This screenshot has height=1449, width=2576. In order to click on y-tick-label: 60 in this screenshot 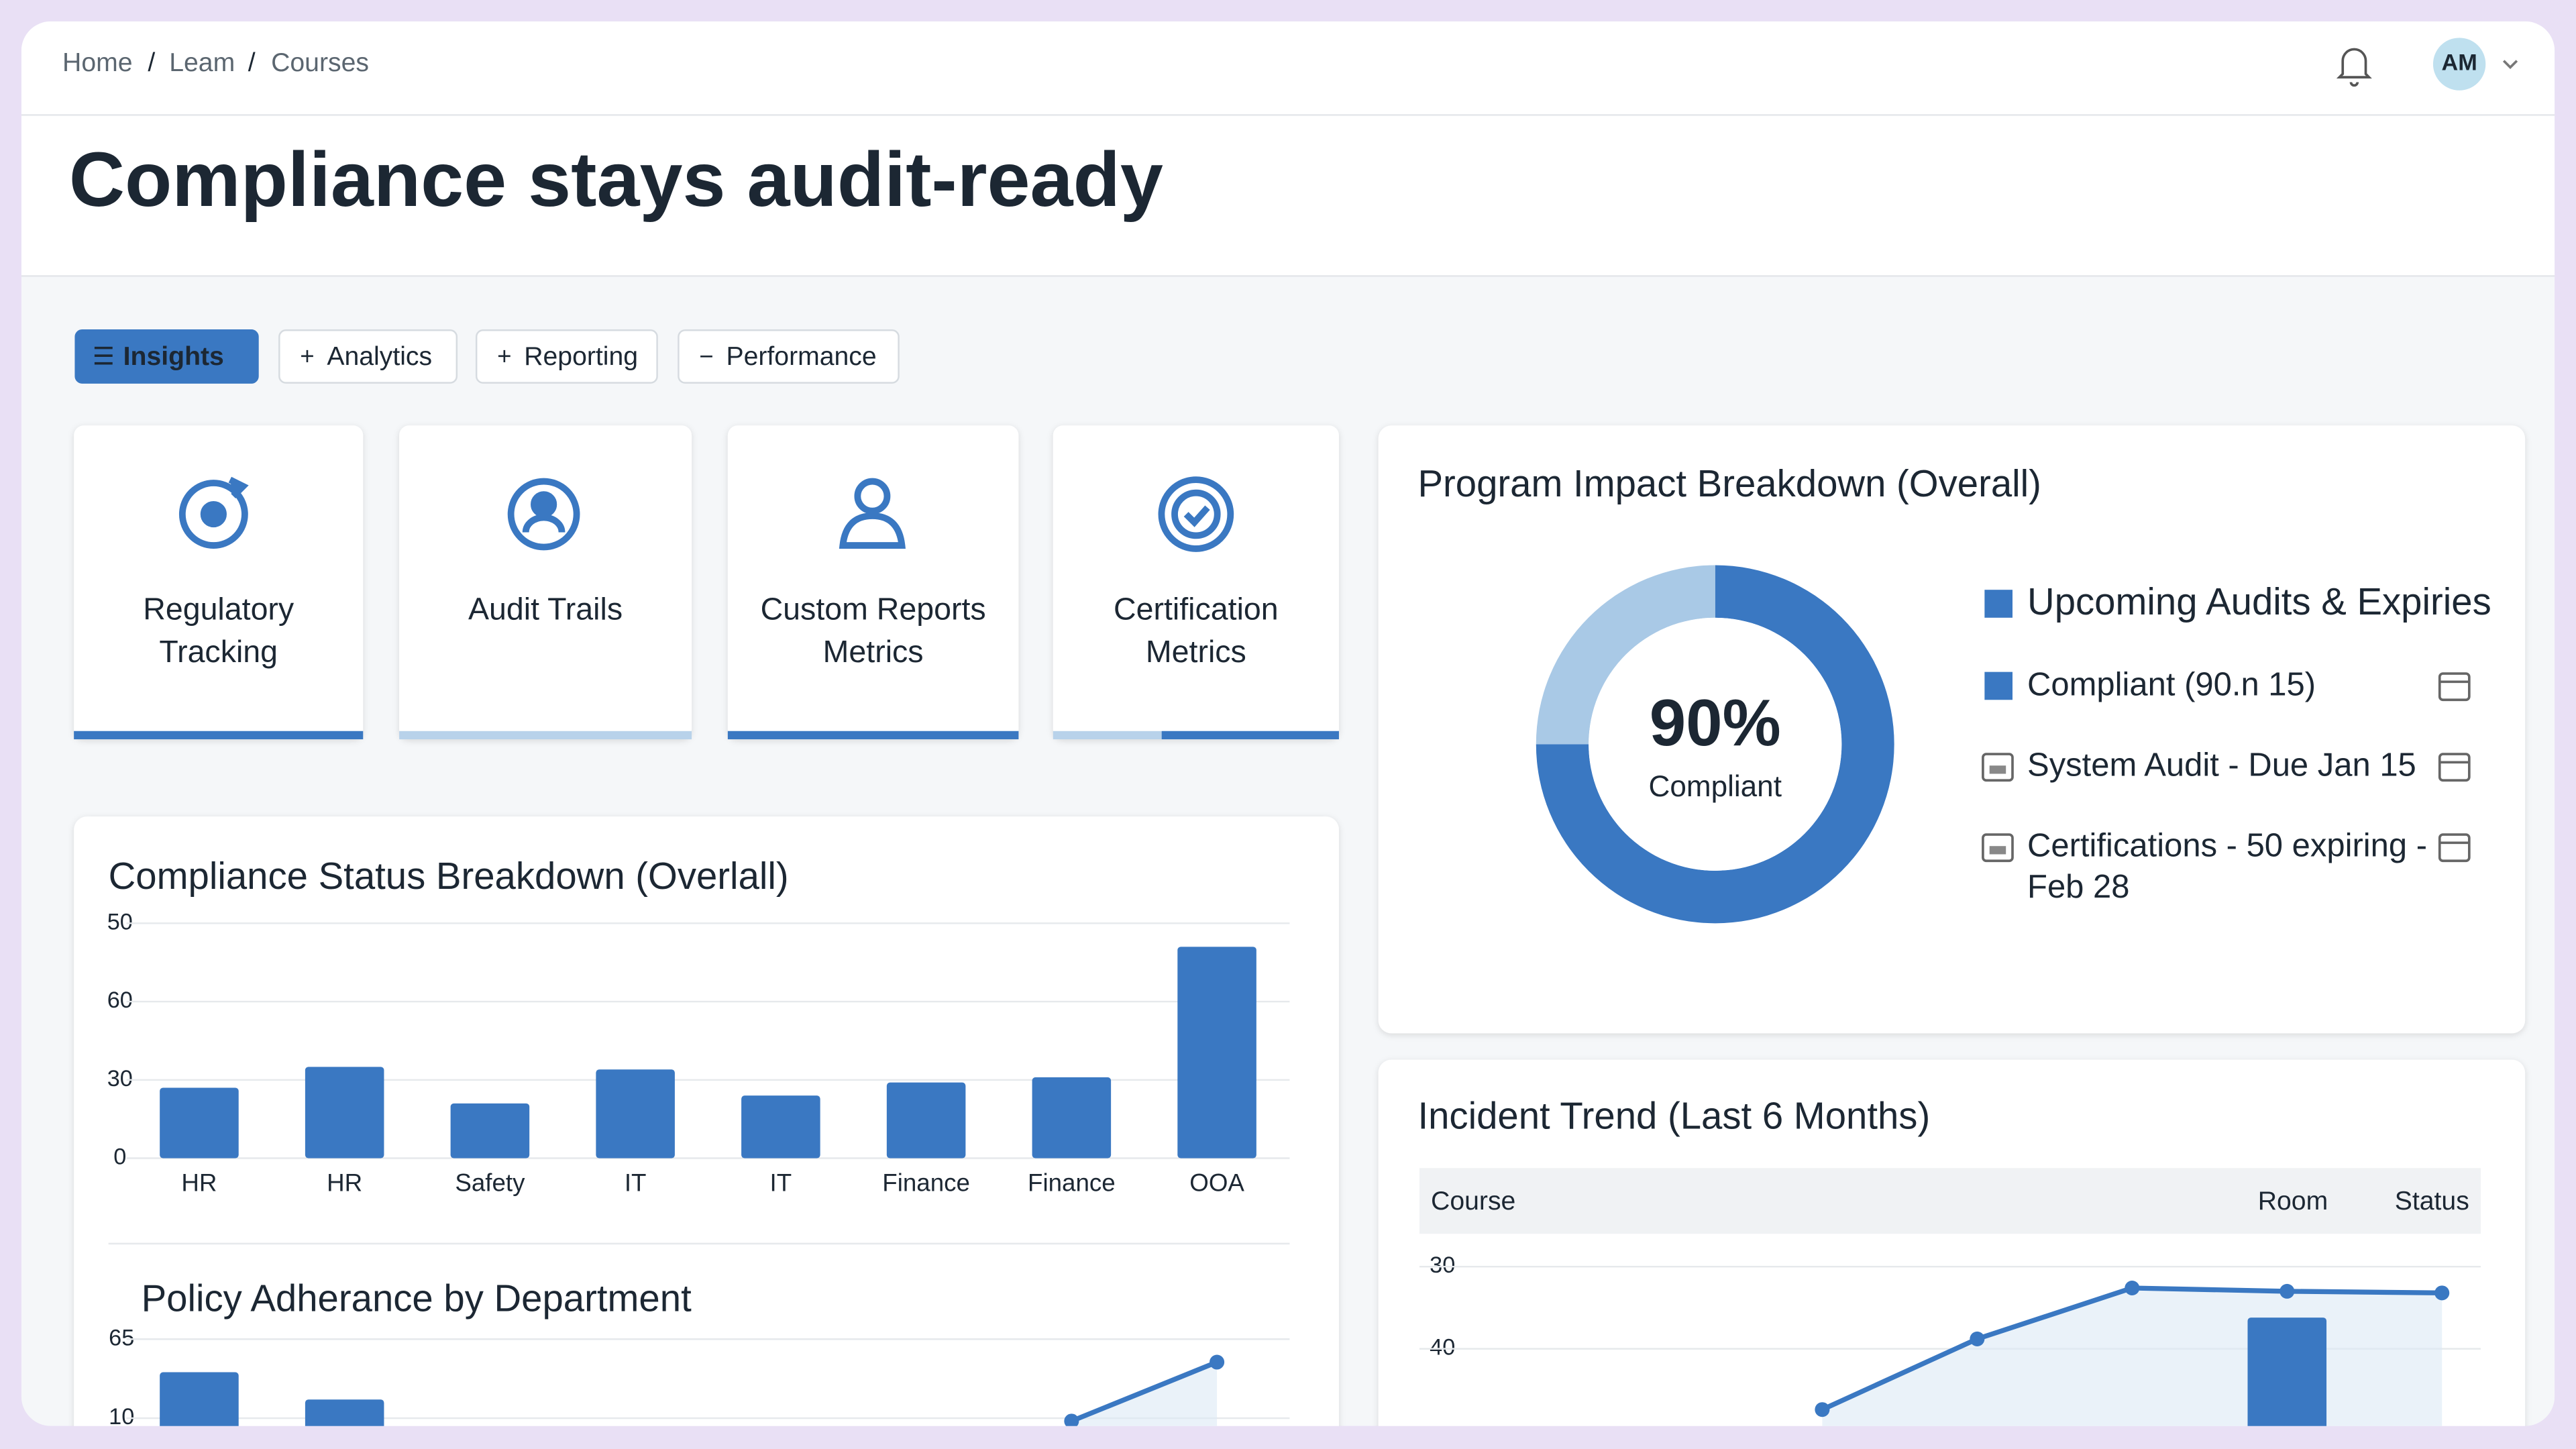, I will do `click(120, 1000)`.